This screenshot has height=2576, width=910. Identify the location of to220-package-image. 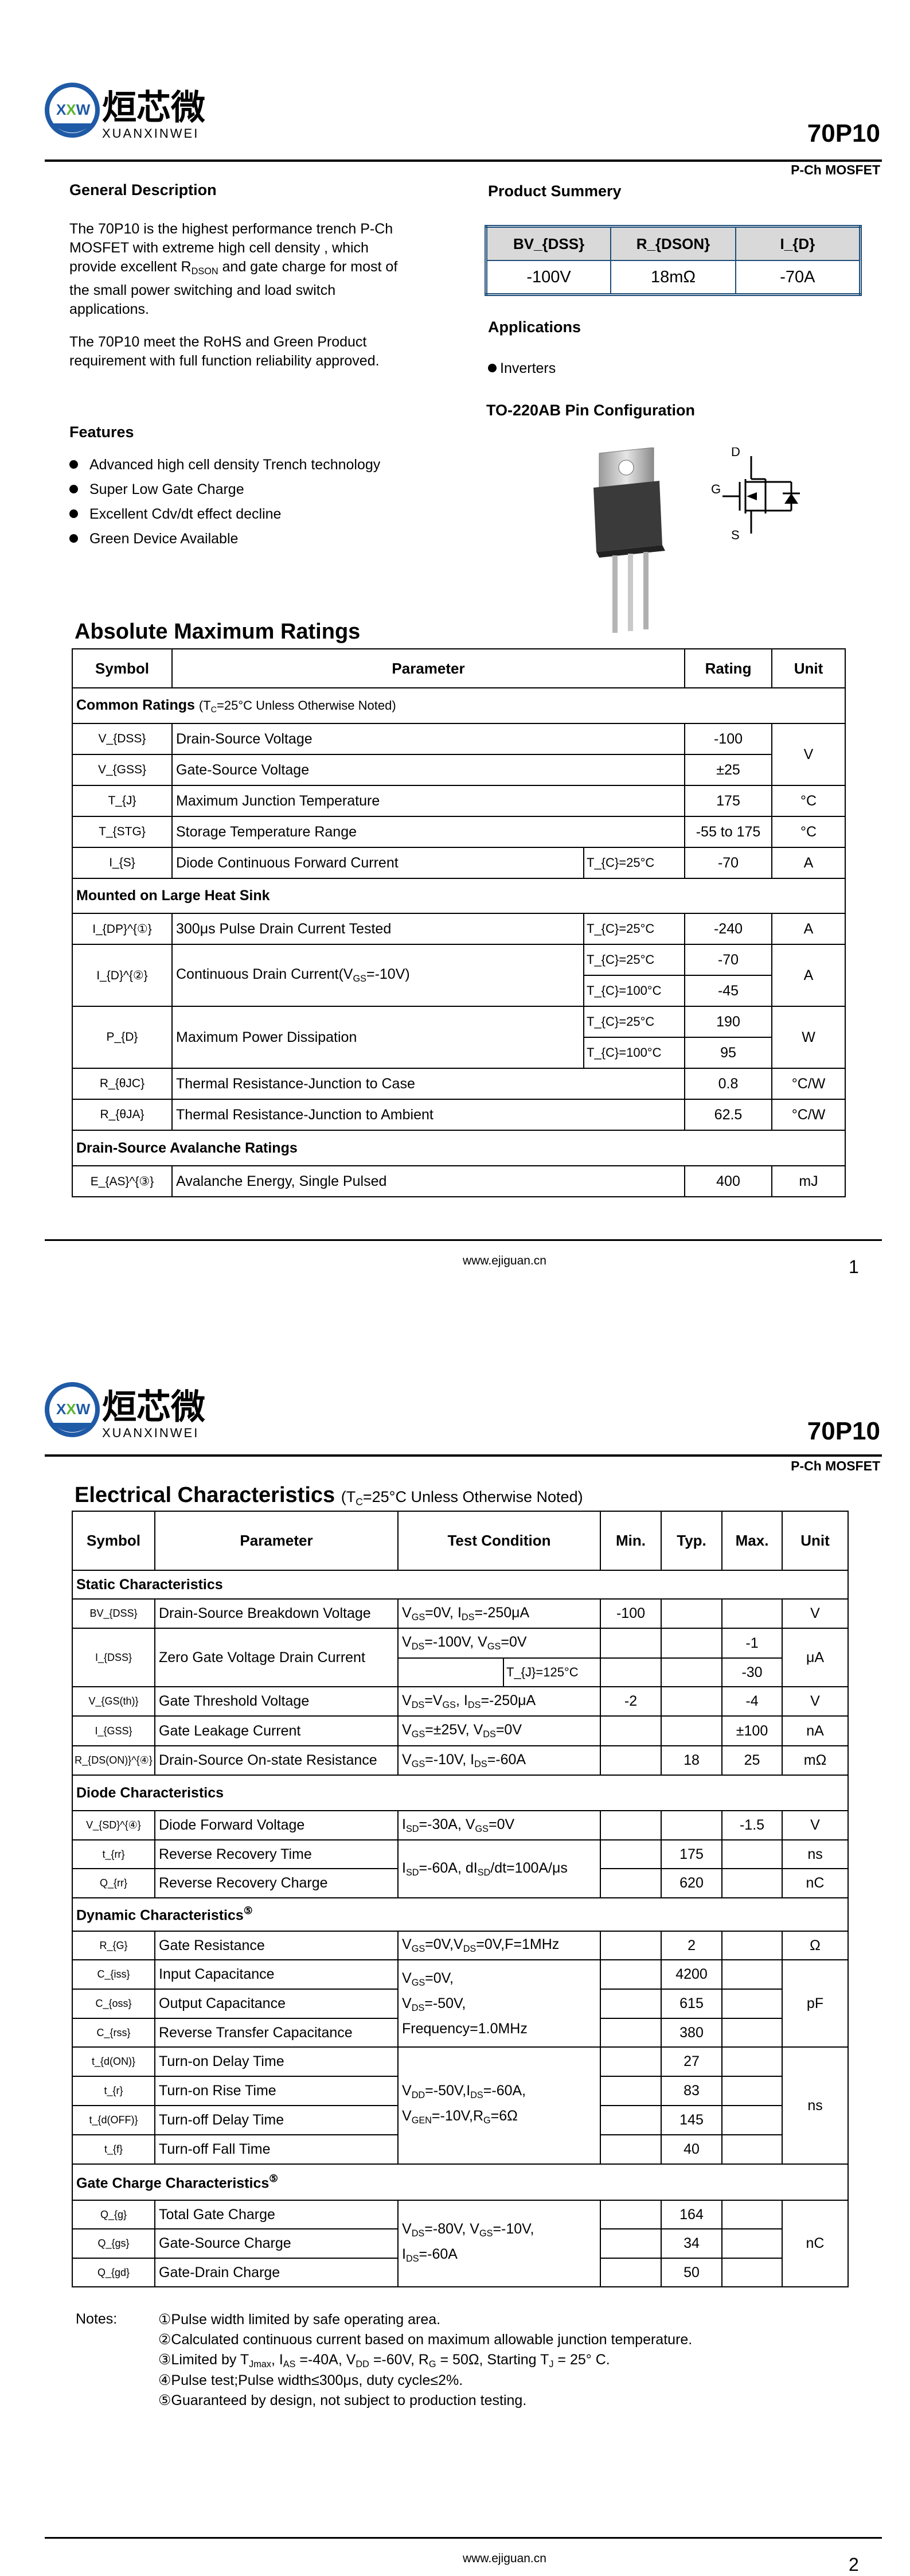
(629, 540).